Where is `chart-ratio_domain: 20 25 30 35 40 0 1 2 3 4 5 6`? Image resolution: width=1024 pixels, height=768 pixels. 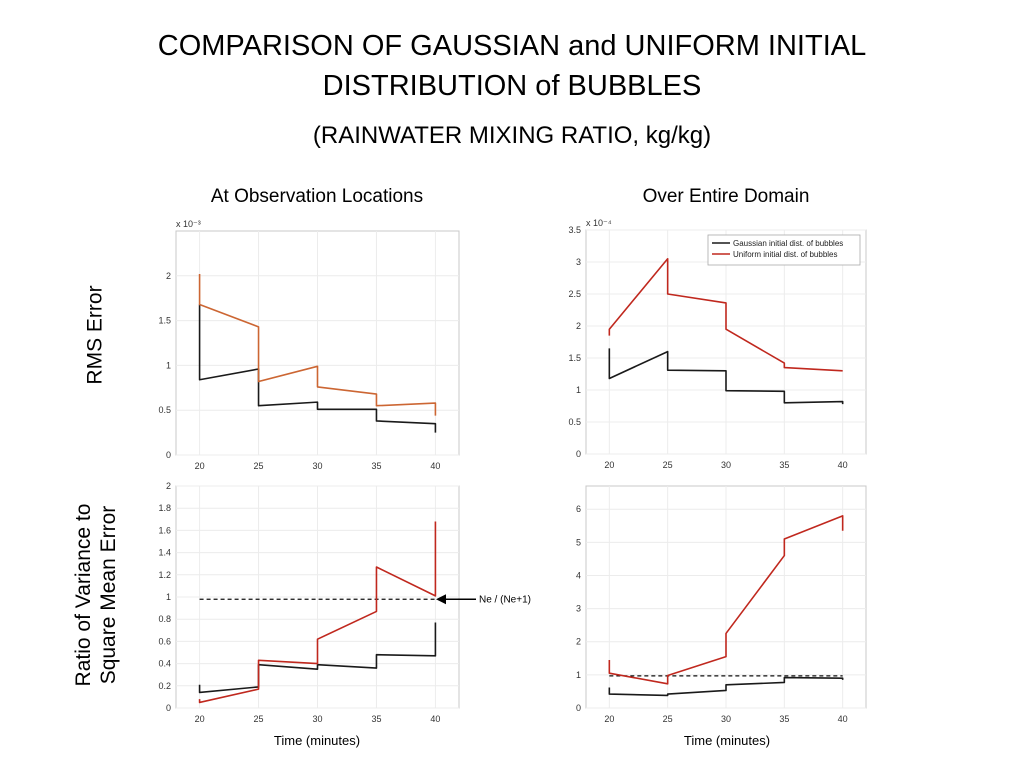 chart-ratio_domain: 20 25 30 35 40 0 1 2 3 4 5 6 is located at coordinates (721, 604).